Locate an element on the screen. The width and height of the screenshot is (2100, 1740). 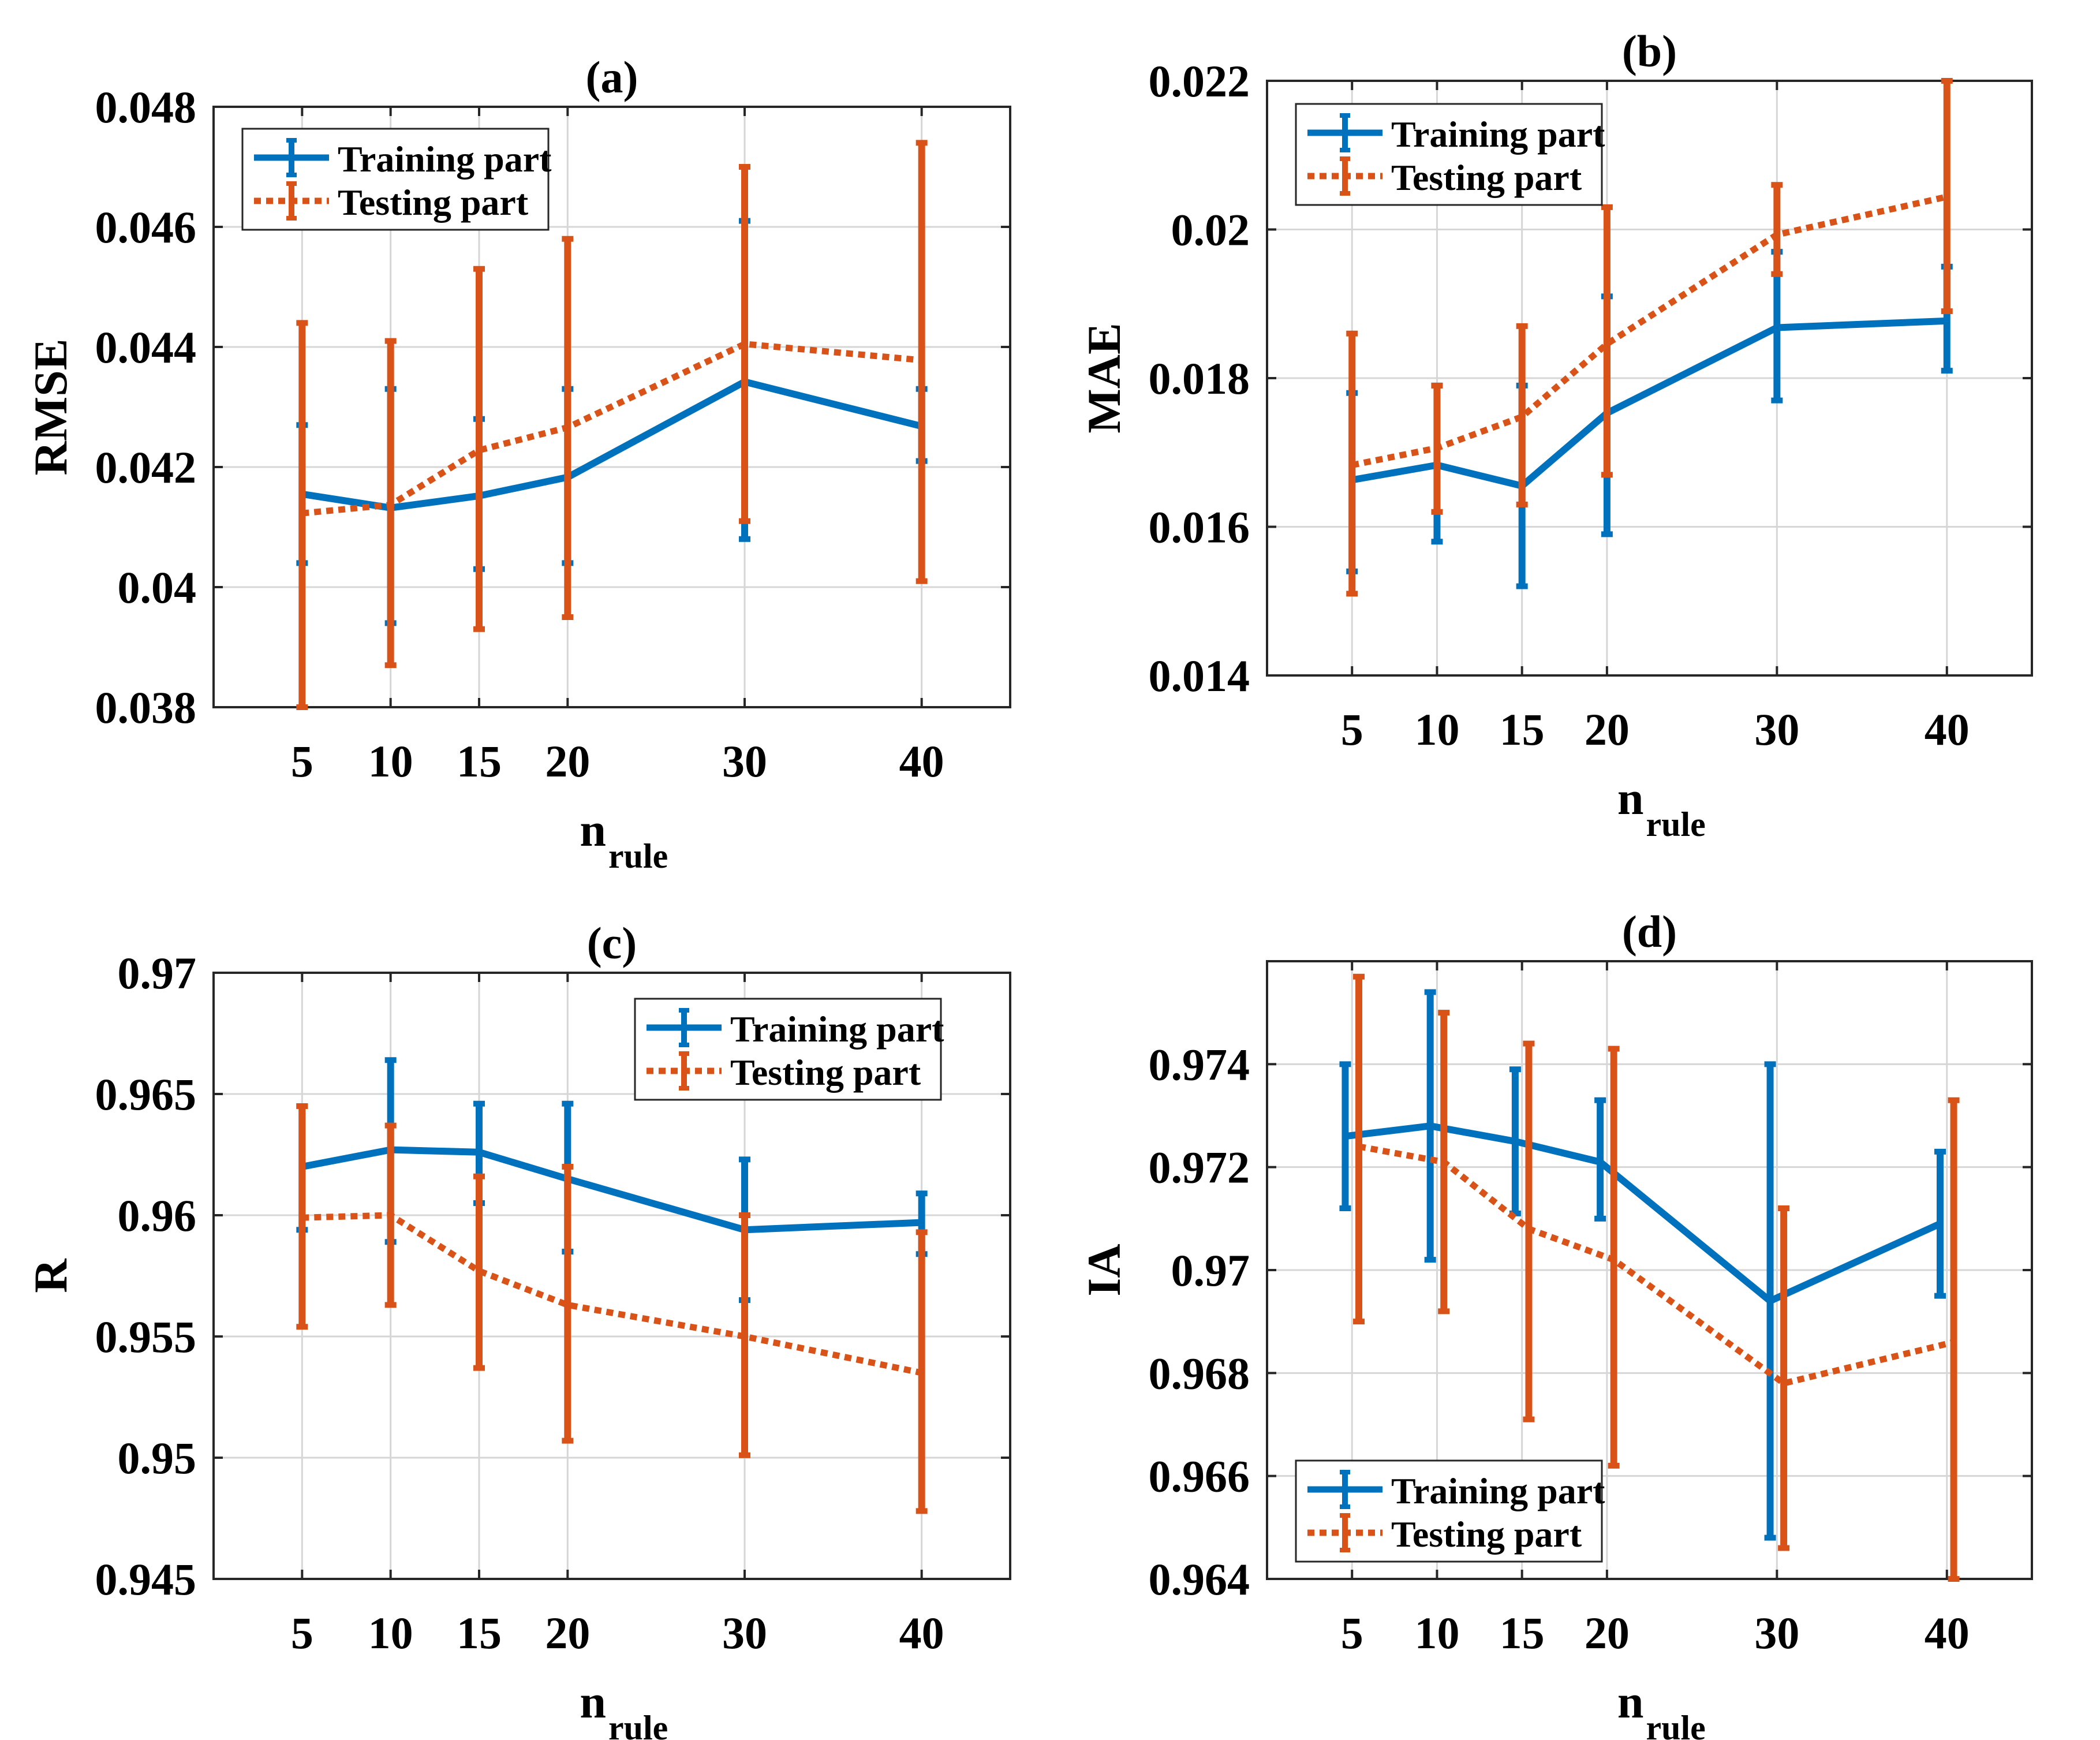
panel-title: (c) is located at coordinates (612, 943).